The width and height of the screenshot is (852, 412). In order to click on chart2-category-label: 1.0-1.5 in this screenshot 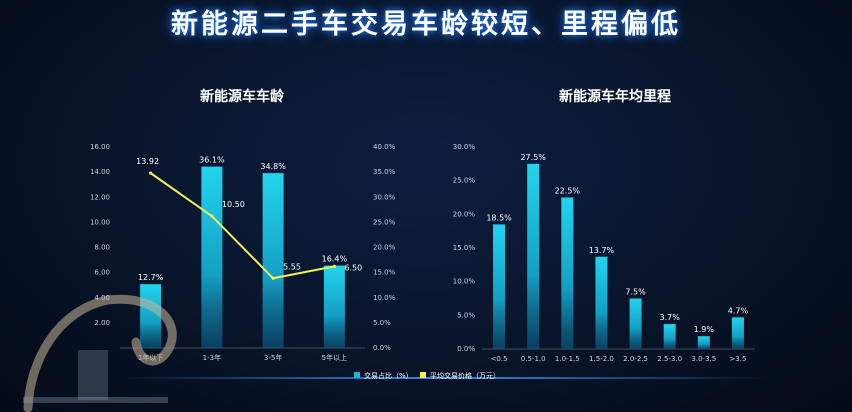, I will do `click(567, 359)`.